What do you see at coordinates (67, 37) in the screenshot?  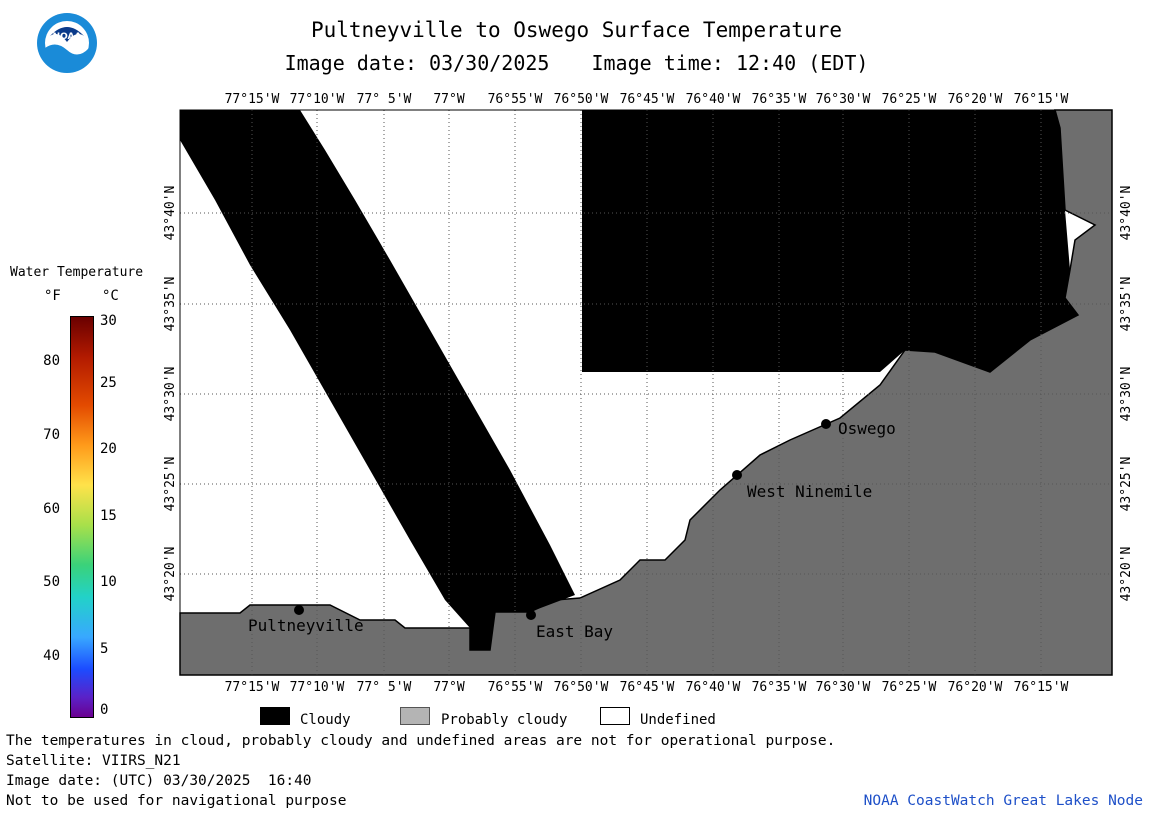 I see `logo-text: NOAA` at bounding box center [67, 37].